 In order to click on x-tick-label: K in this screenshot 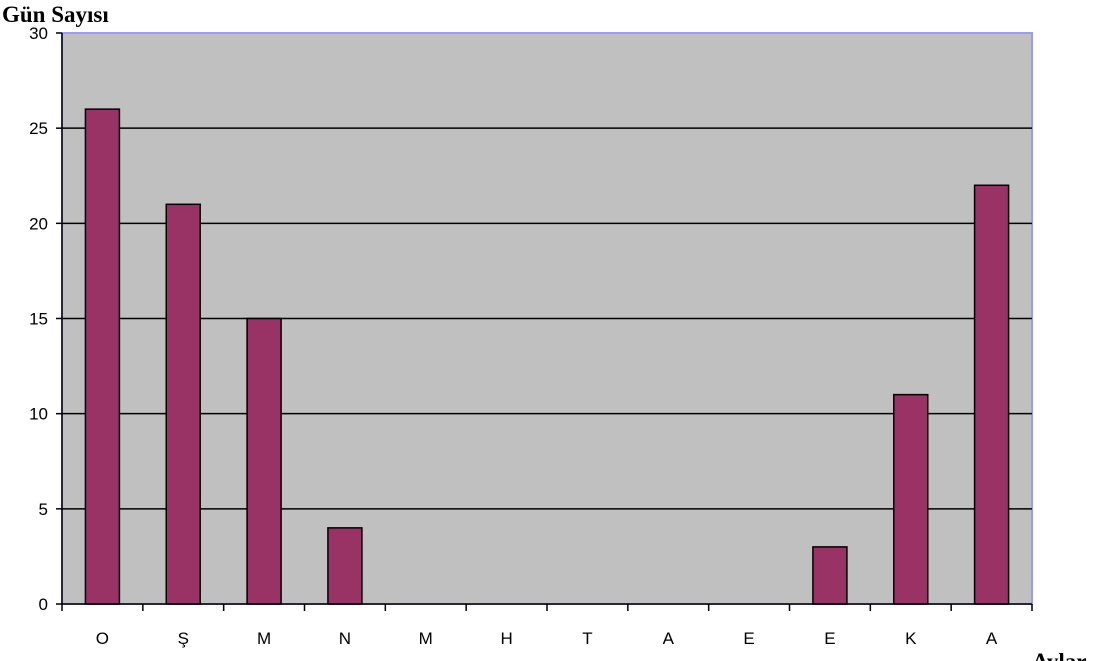, I will do `click(911, 638)`.